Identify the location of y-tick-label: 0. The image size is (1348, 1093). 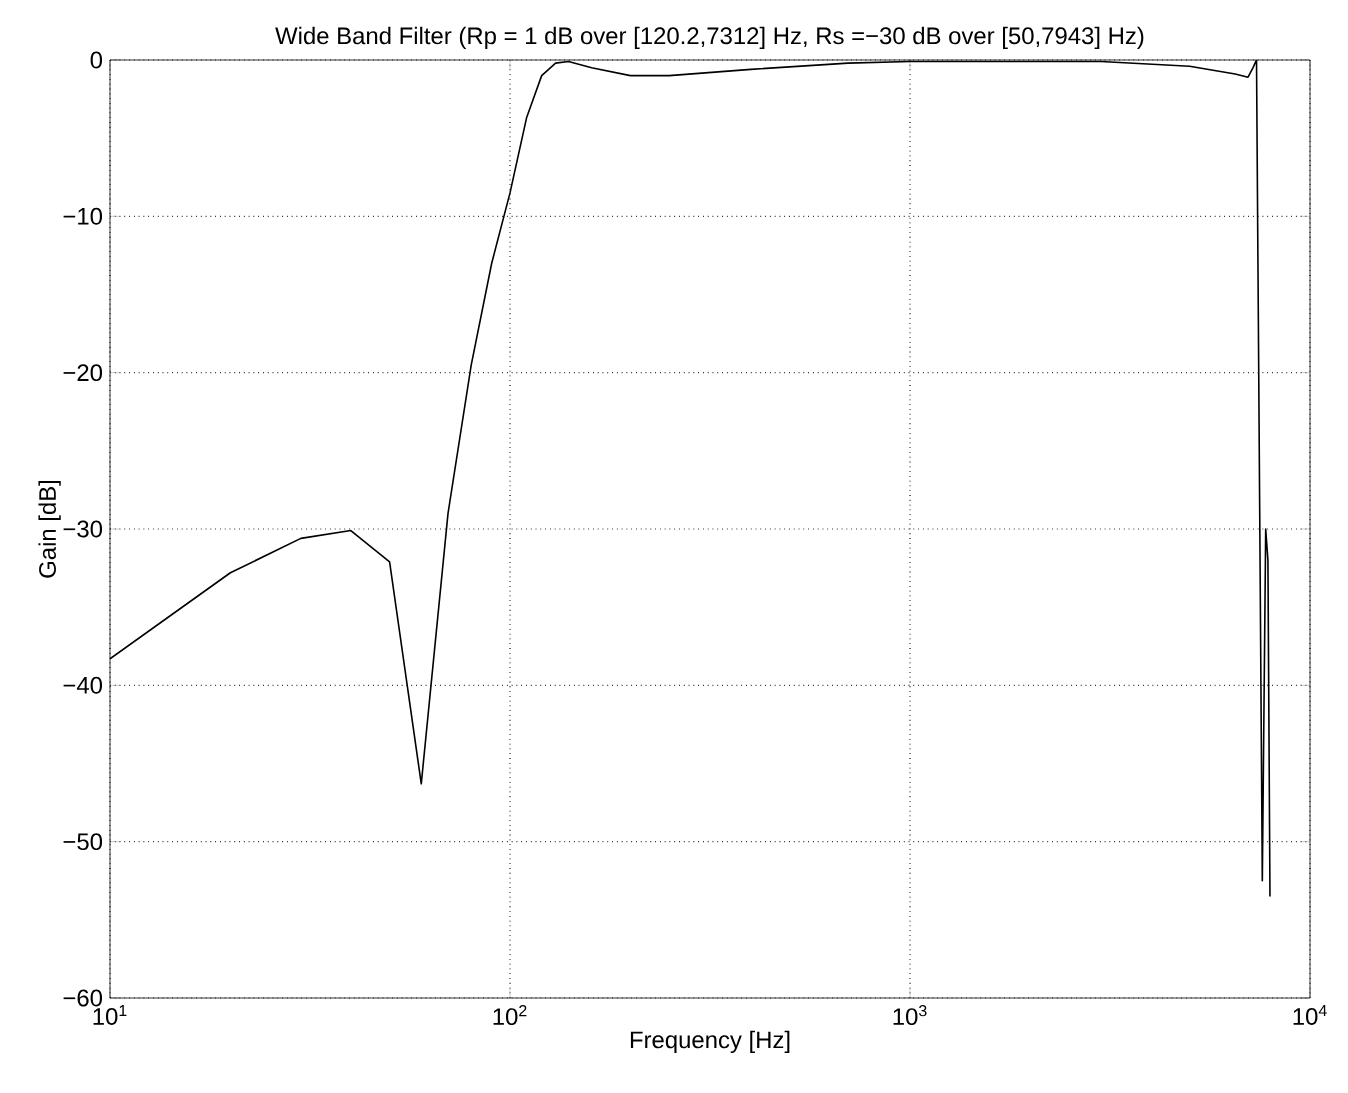
(96, 60).